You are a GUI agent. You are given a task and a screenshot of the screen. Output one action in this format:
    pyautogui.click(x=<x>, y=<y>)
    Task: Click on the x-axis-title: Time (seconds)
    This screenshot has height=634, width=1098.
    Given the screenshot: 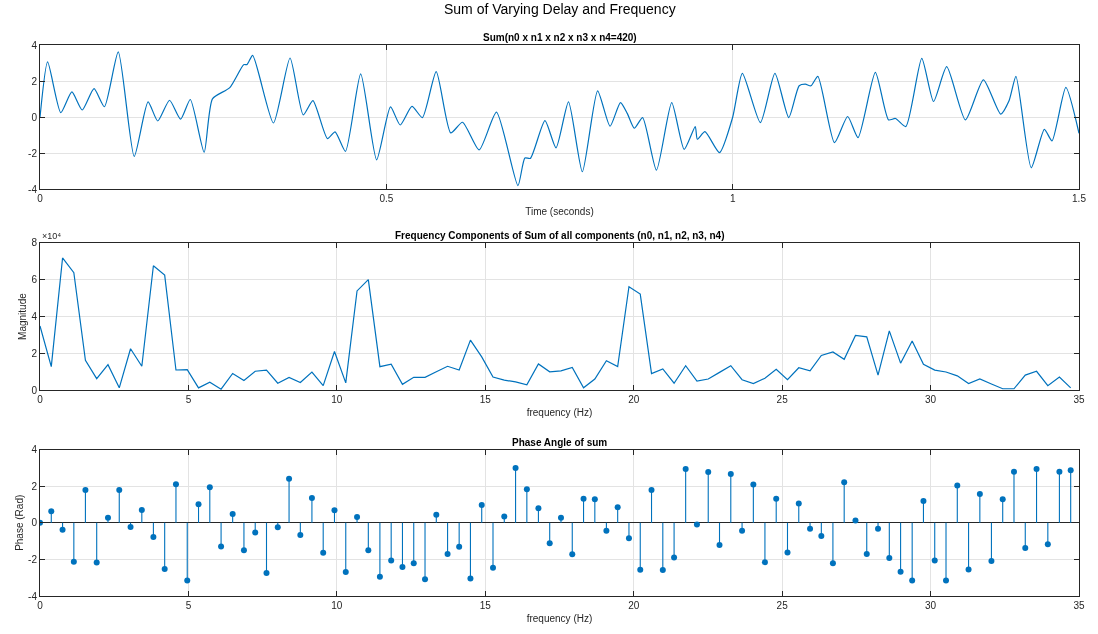 What is the action you would take?
    pyautogui.click(x=559, y=211)
    